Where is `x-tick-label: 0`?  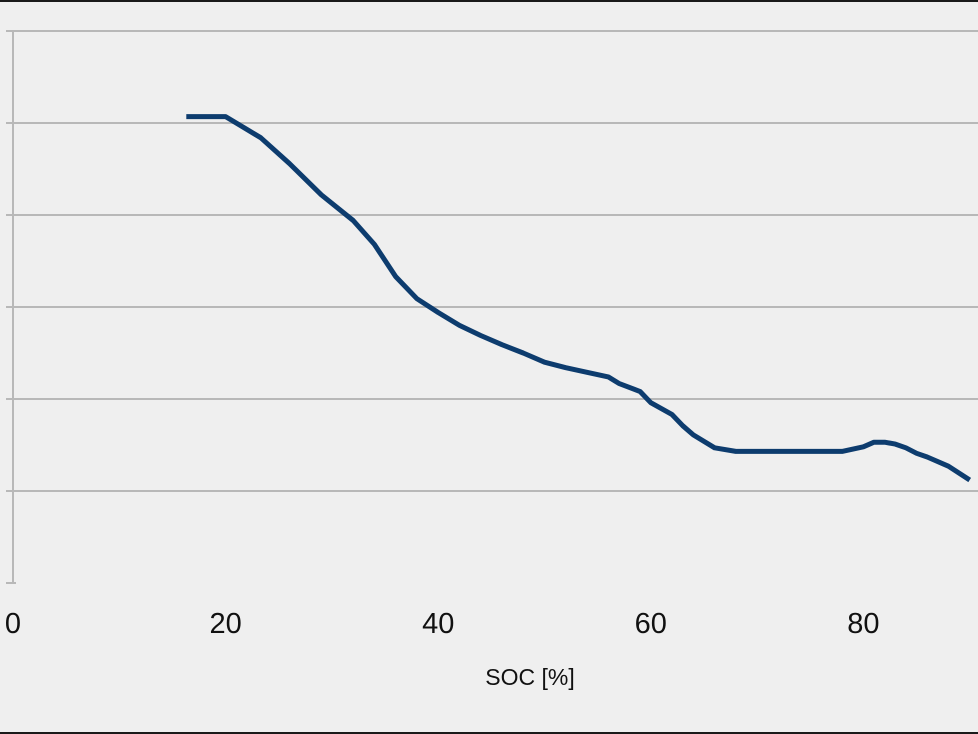 x-tick-label: 0 is located at coordinates (13, 624).